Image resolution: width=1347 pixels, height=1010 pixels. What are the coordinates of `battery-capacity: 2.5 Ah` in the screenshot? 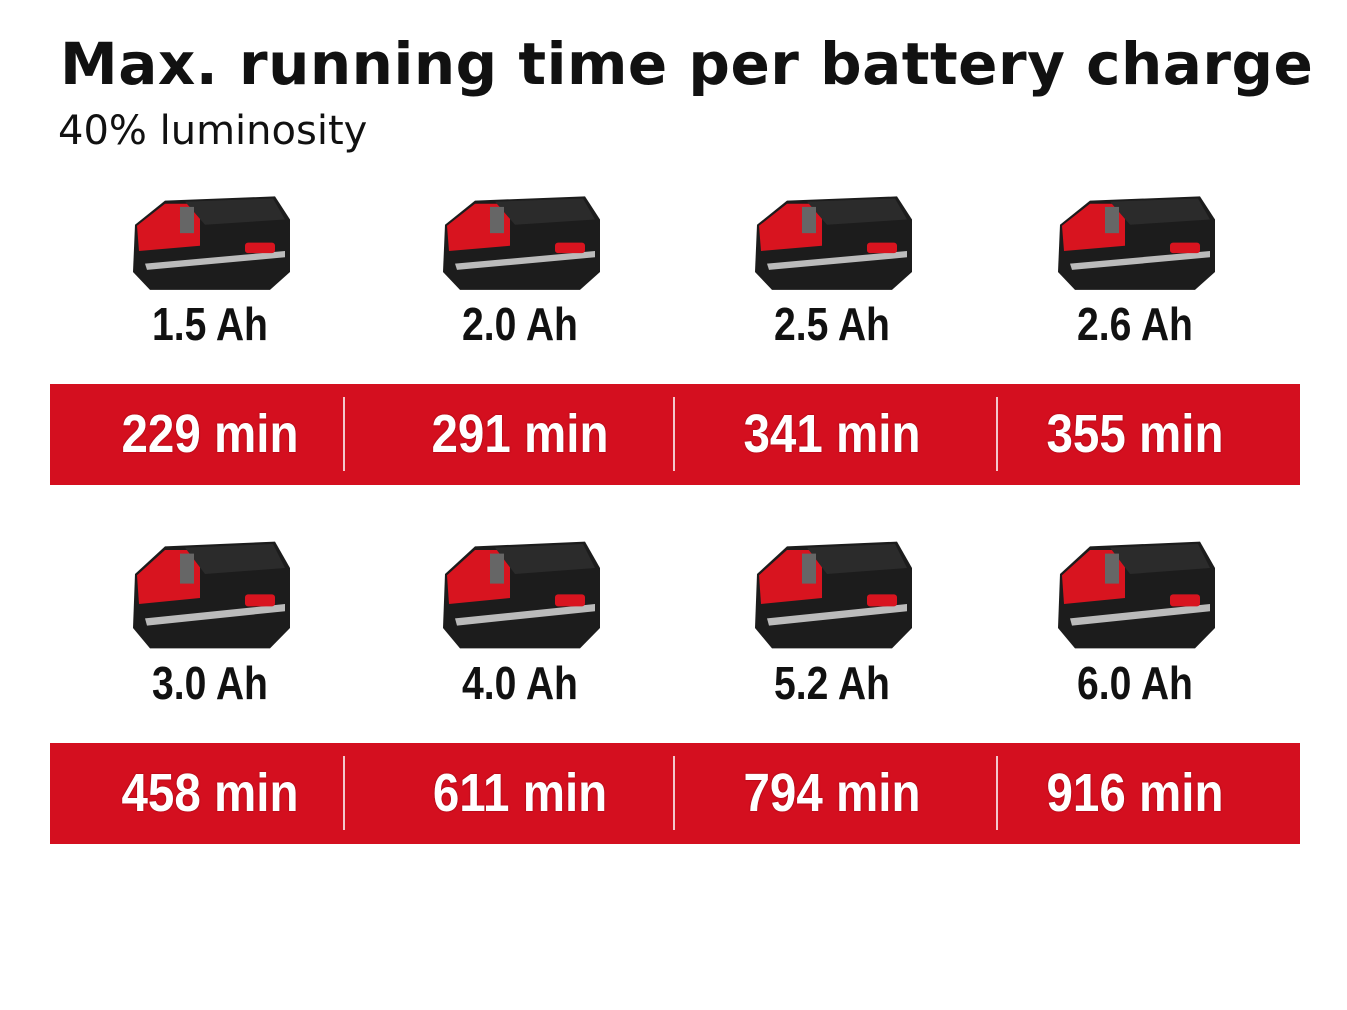 It's located at (832, 324).